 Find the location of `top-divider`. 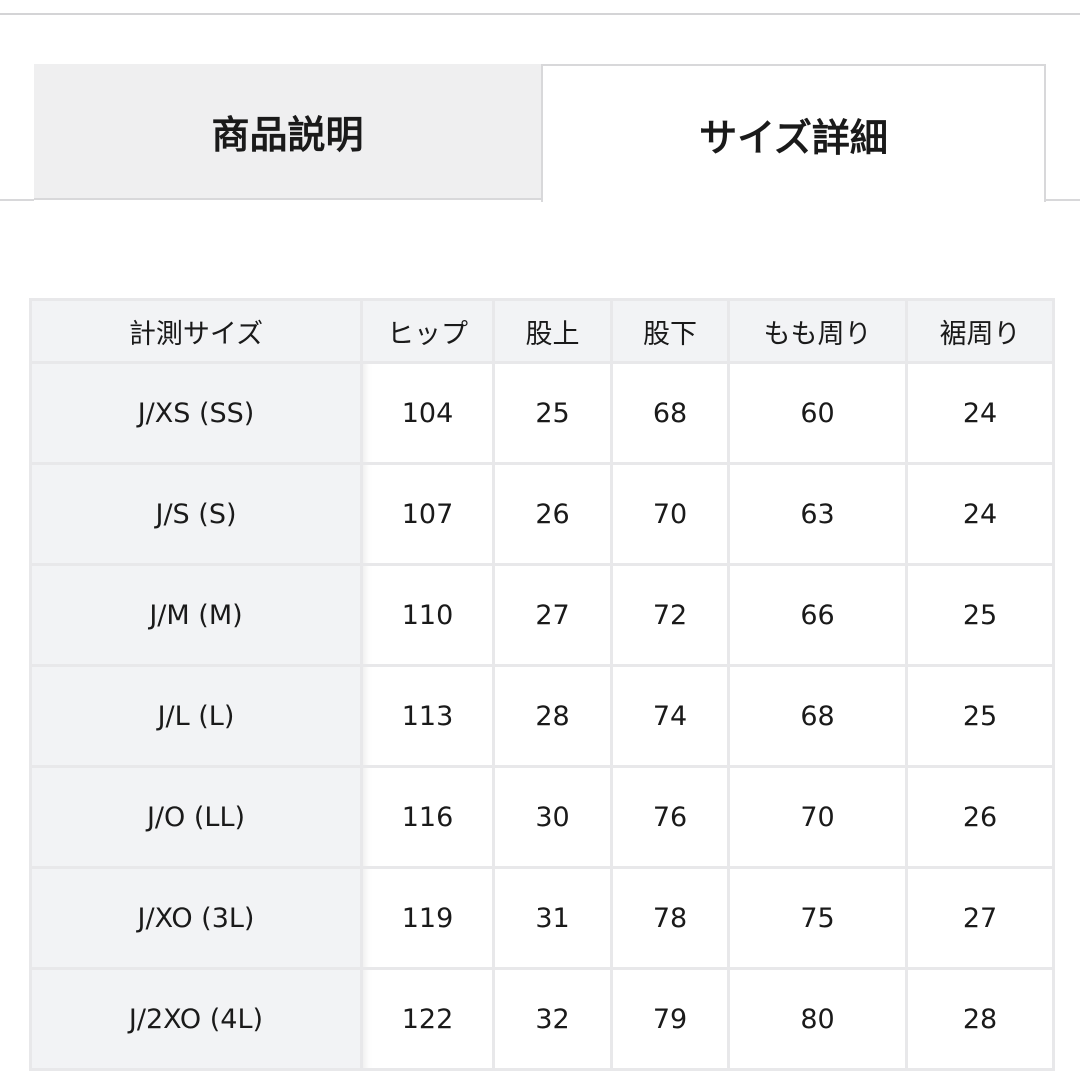

top-divider is located at coordinates (540, 14).